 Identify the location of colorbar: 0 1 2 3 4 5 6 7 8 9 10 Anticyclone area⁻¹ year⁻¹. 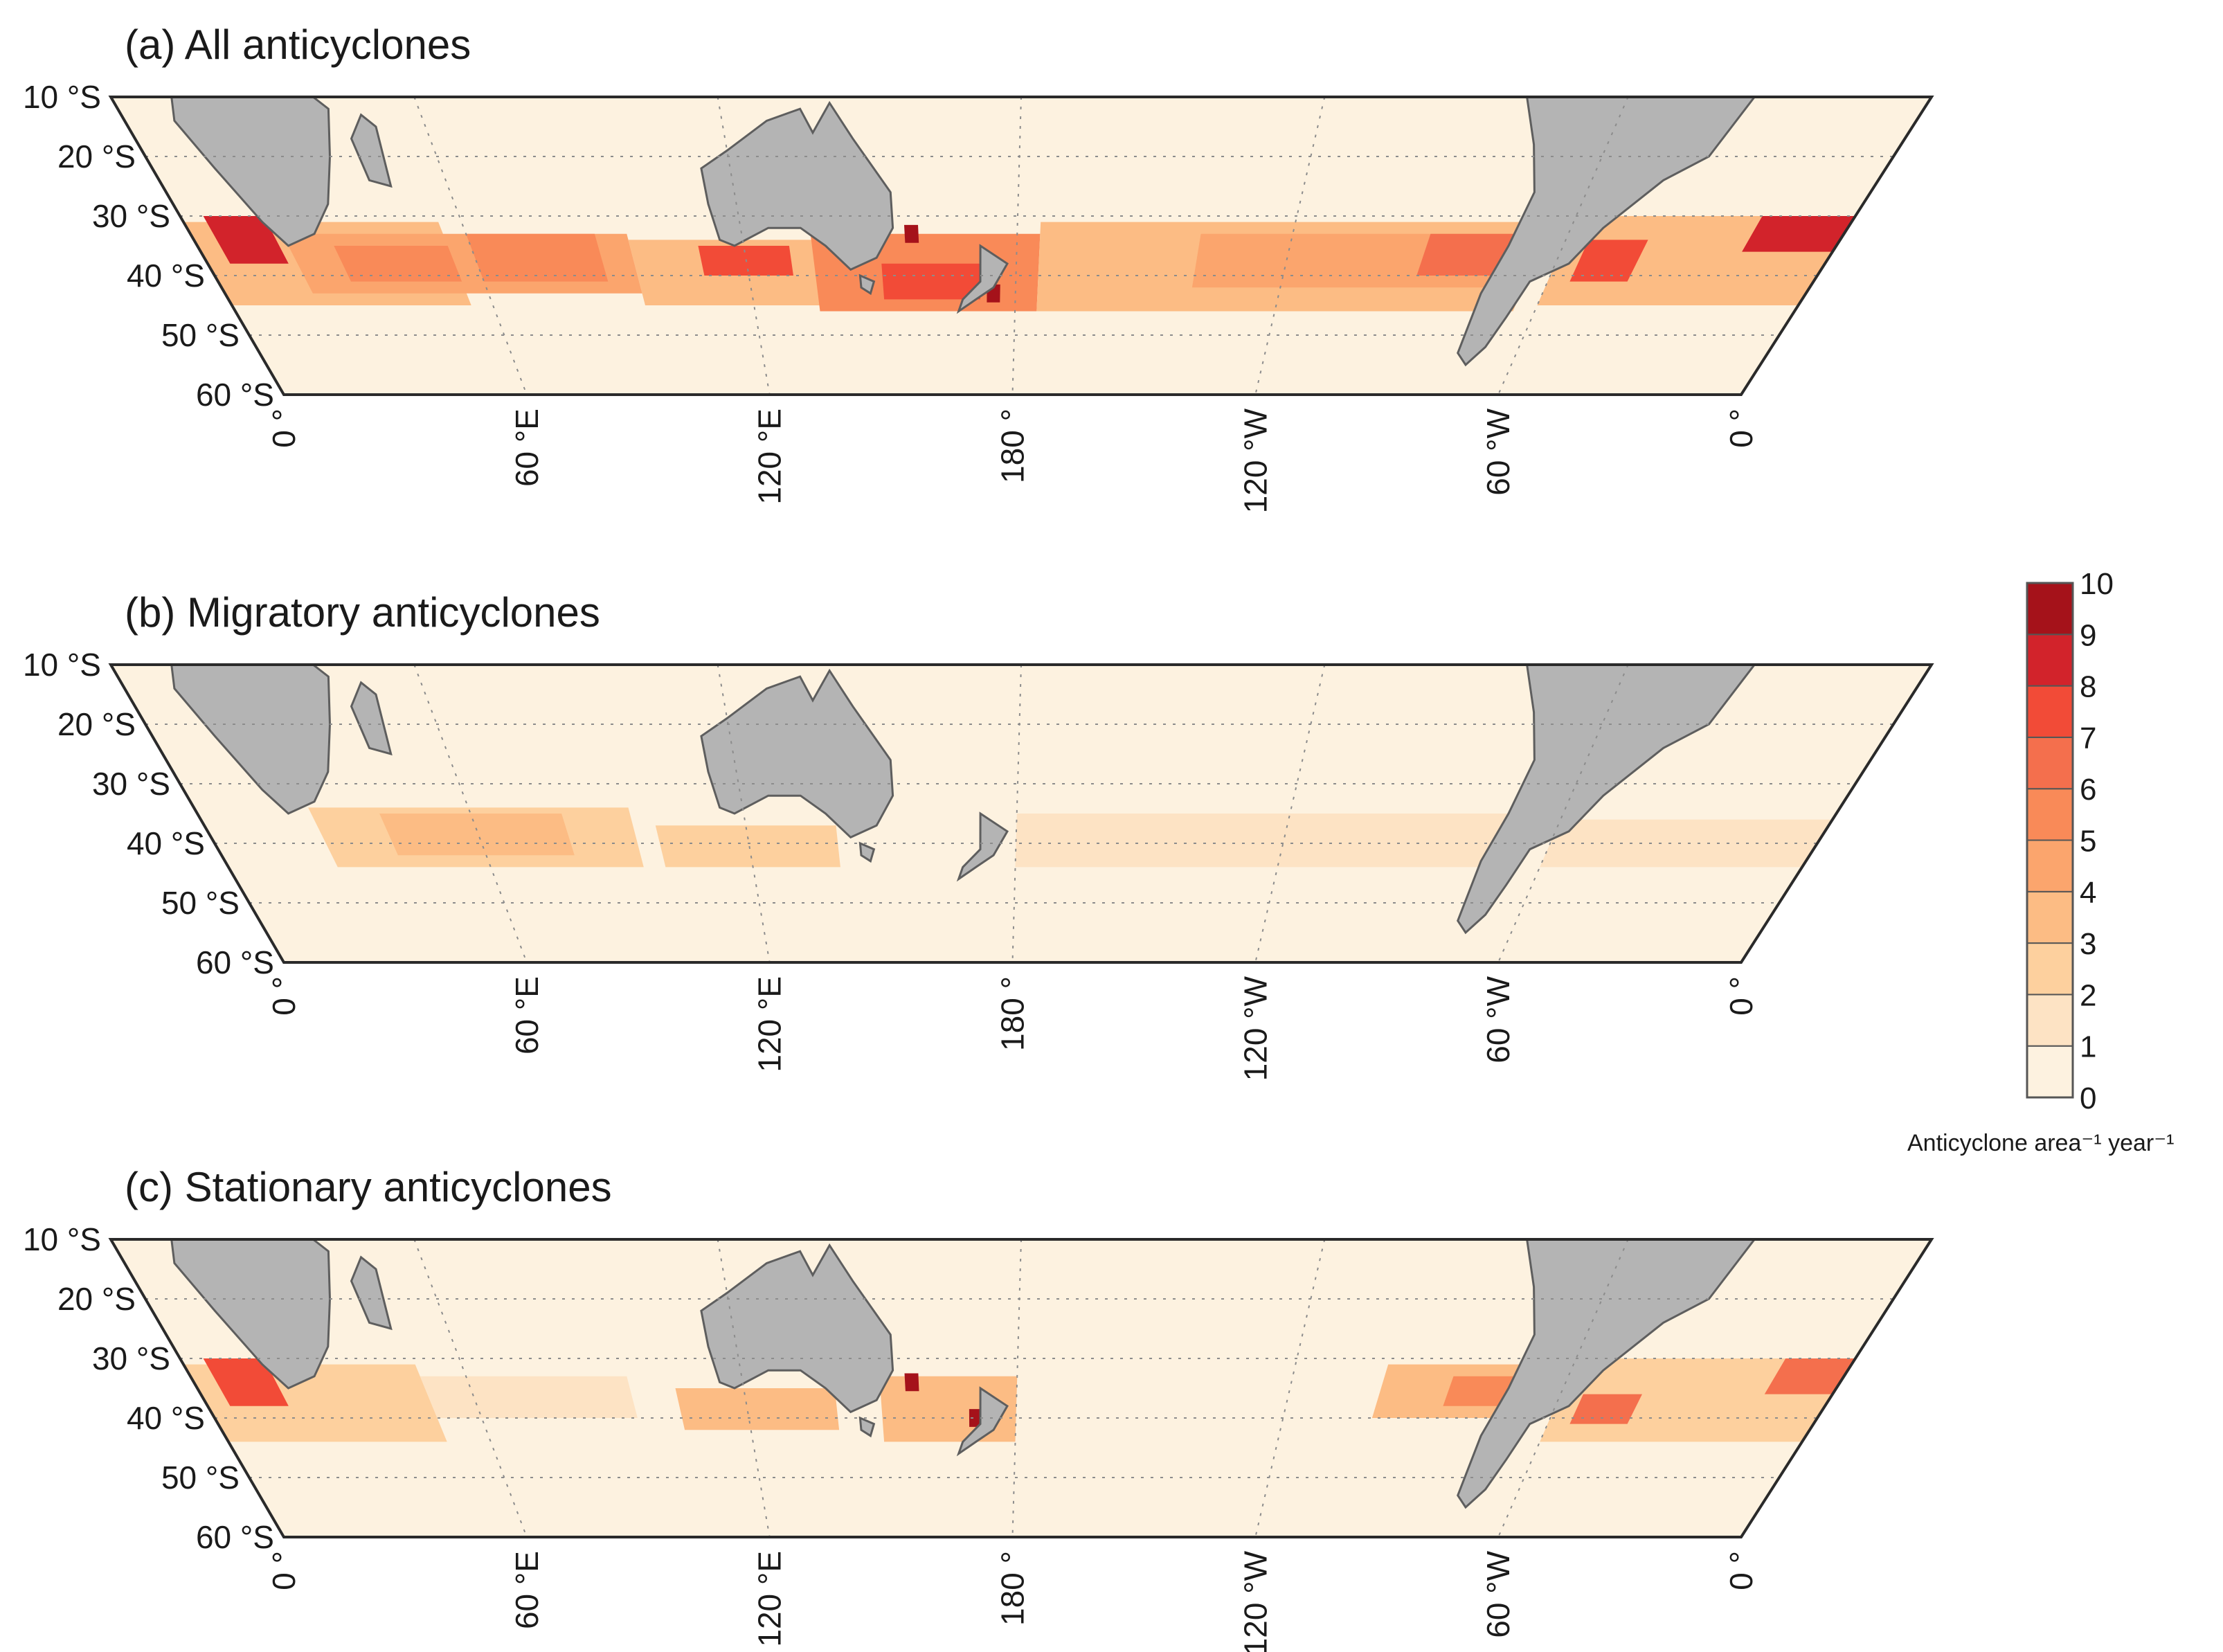
(2041, 862).